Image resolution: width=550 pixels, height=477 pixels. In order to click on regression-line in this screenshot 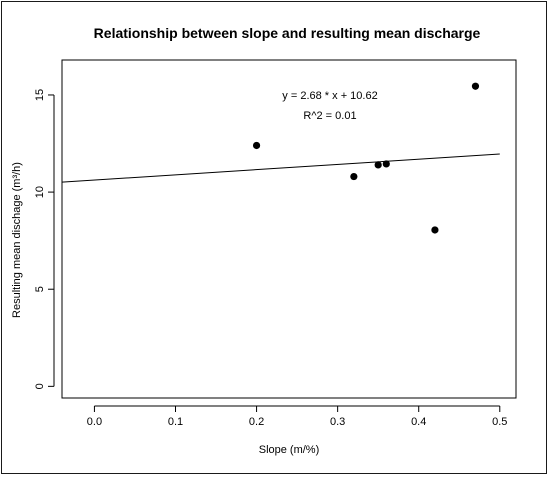, I will do `click(280, 168)`.